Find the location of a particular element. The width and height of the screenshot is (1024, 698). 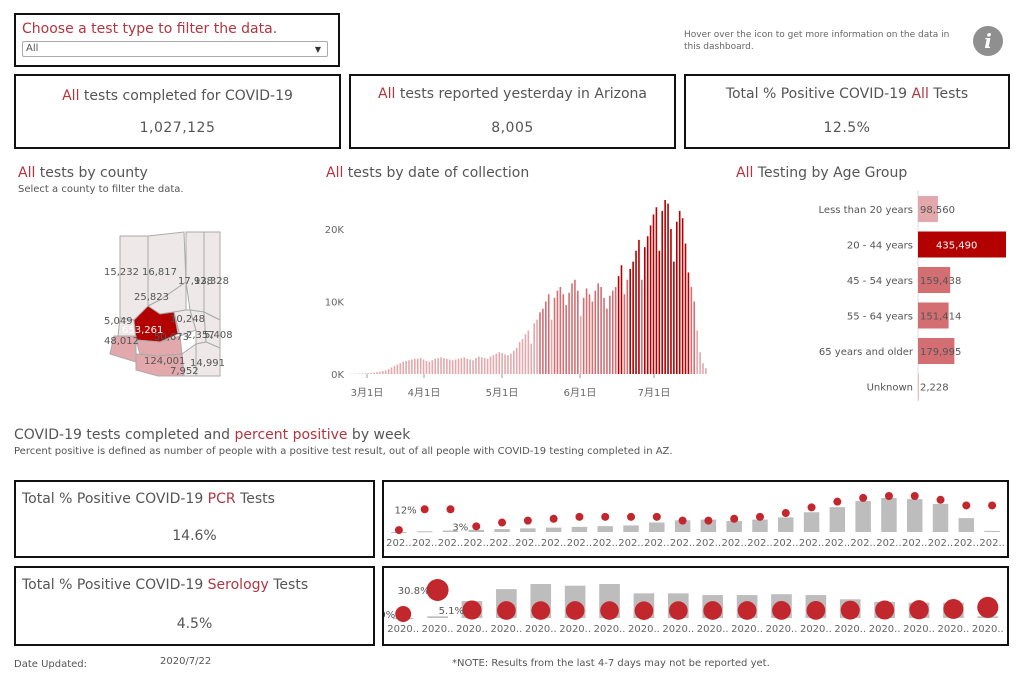

weekly-percent-label: 12% is located at coordinates (405, 510).